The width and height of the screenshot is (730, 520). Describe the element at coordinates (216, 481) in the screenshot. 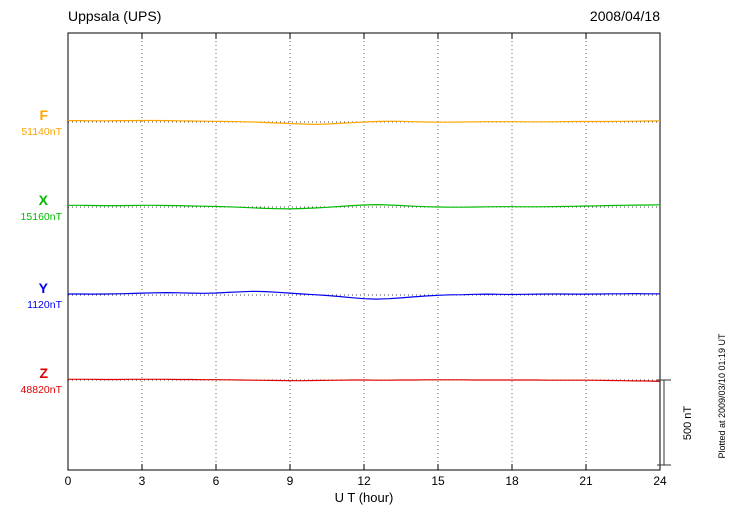

I see `x-tick-label-6: 6` at that location.